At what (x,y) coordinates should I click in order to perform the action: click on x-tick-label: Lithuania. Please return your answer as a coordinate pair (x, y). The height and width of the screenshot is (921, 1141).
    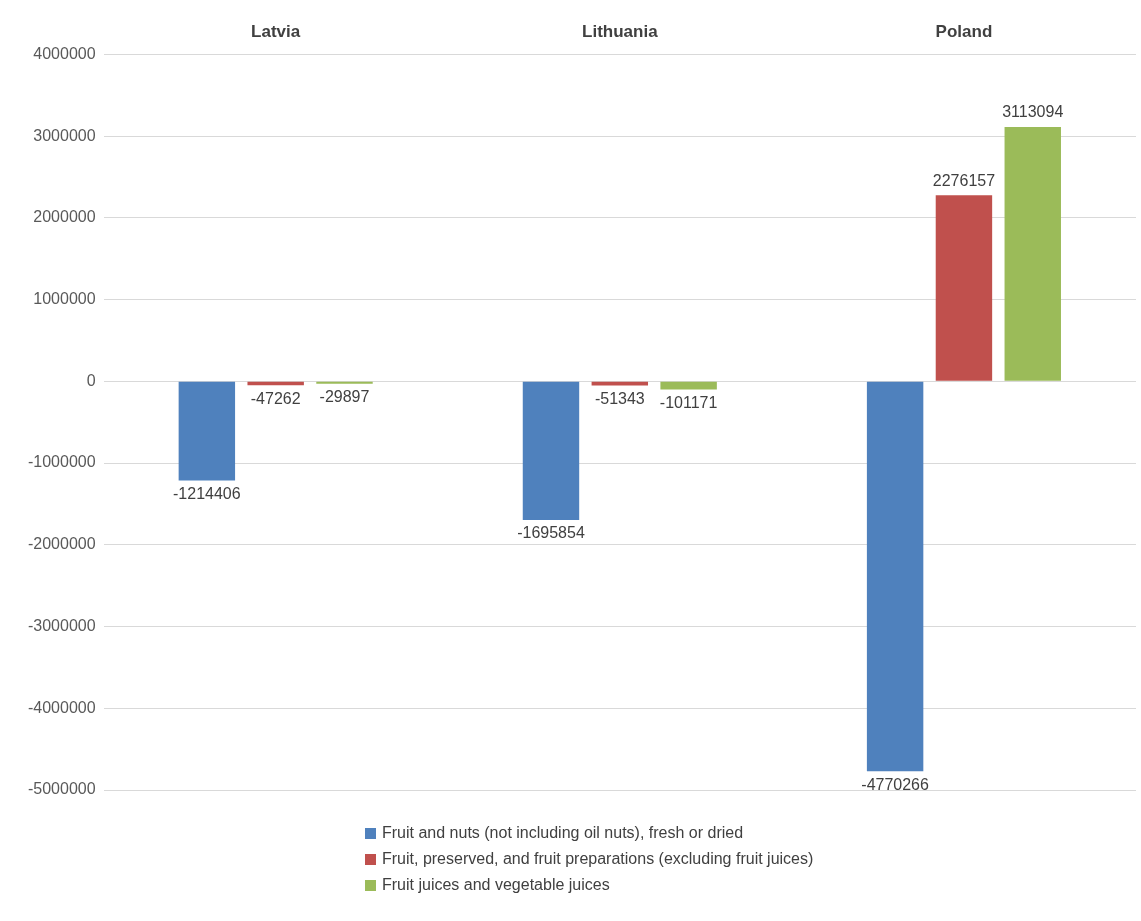
    Looking at the image, I should click on (620, 31).